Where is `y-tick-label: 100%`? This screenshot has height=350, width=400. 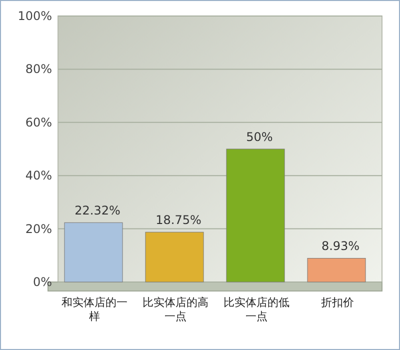 y-tick-label: 100% is located at coordinates (35, 16).